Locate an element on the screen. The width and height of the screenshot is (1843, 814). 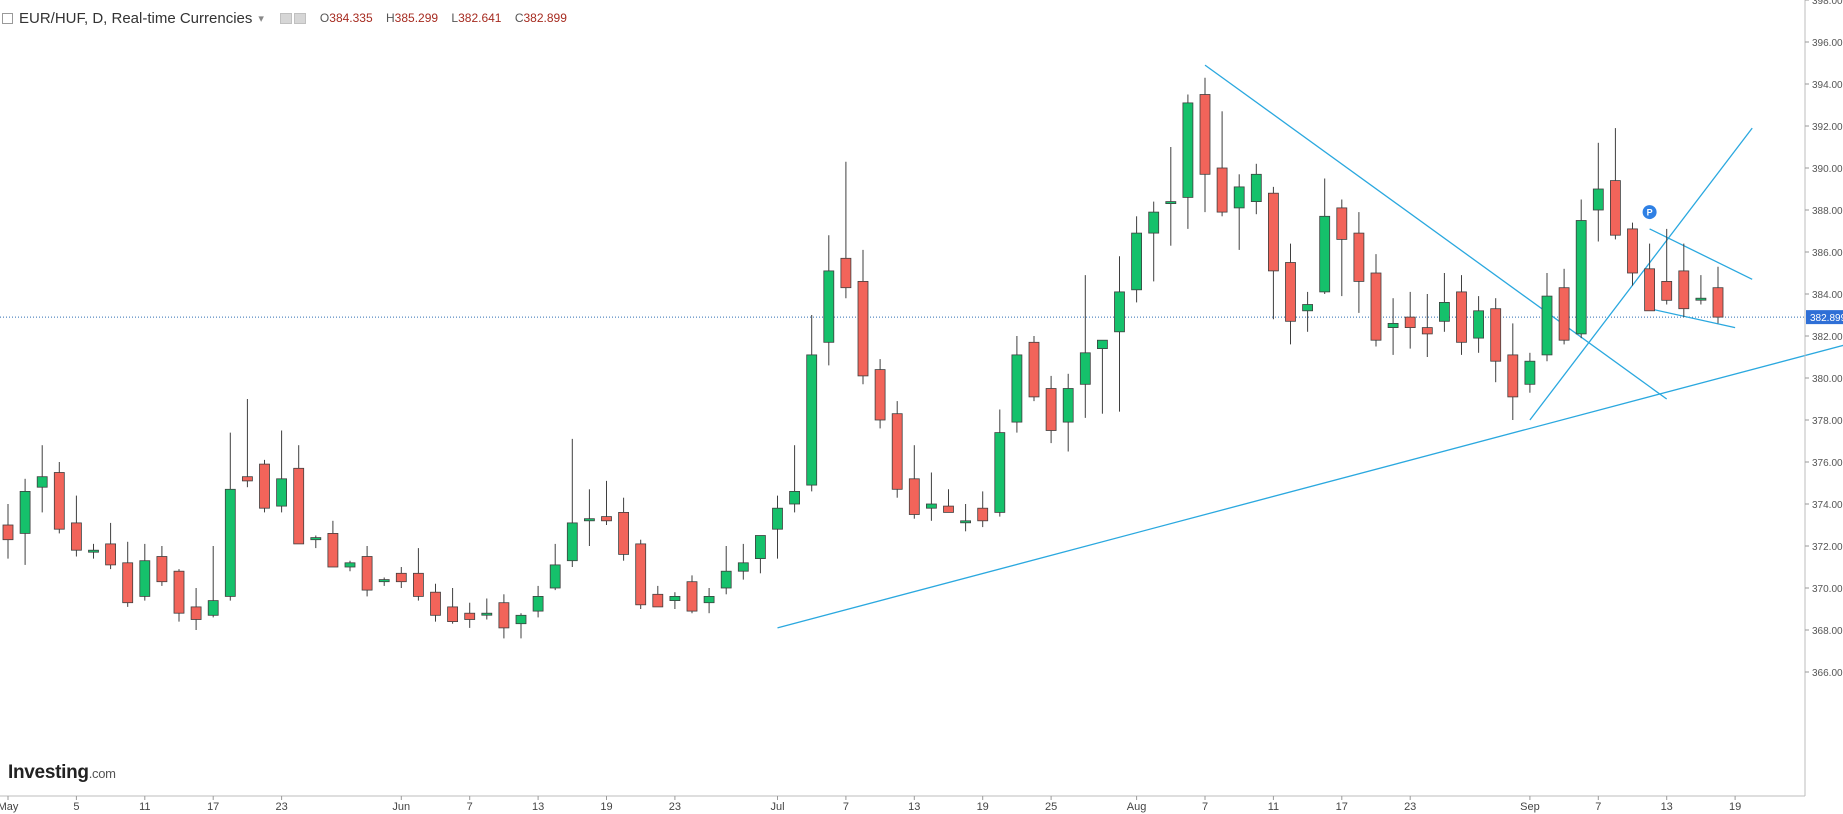
symbol-title: EUR/HUF, D, Real-time Currencies is located at coordinates (136, 18).